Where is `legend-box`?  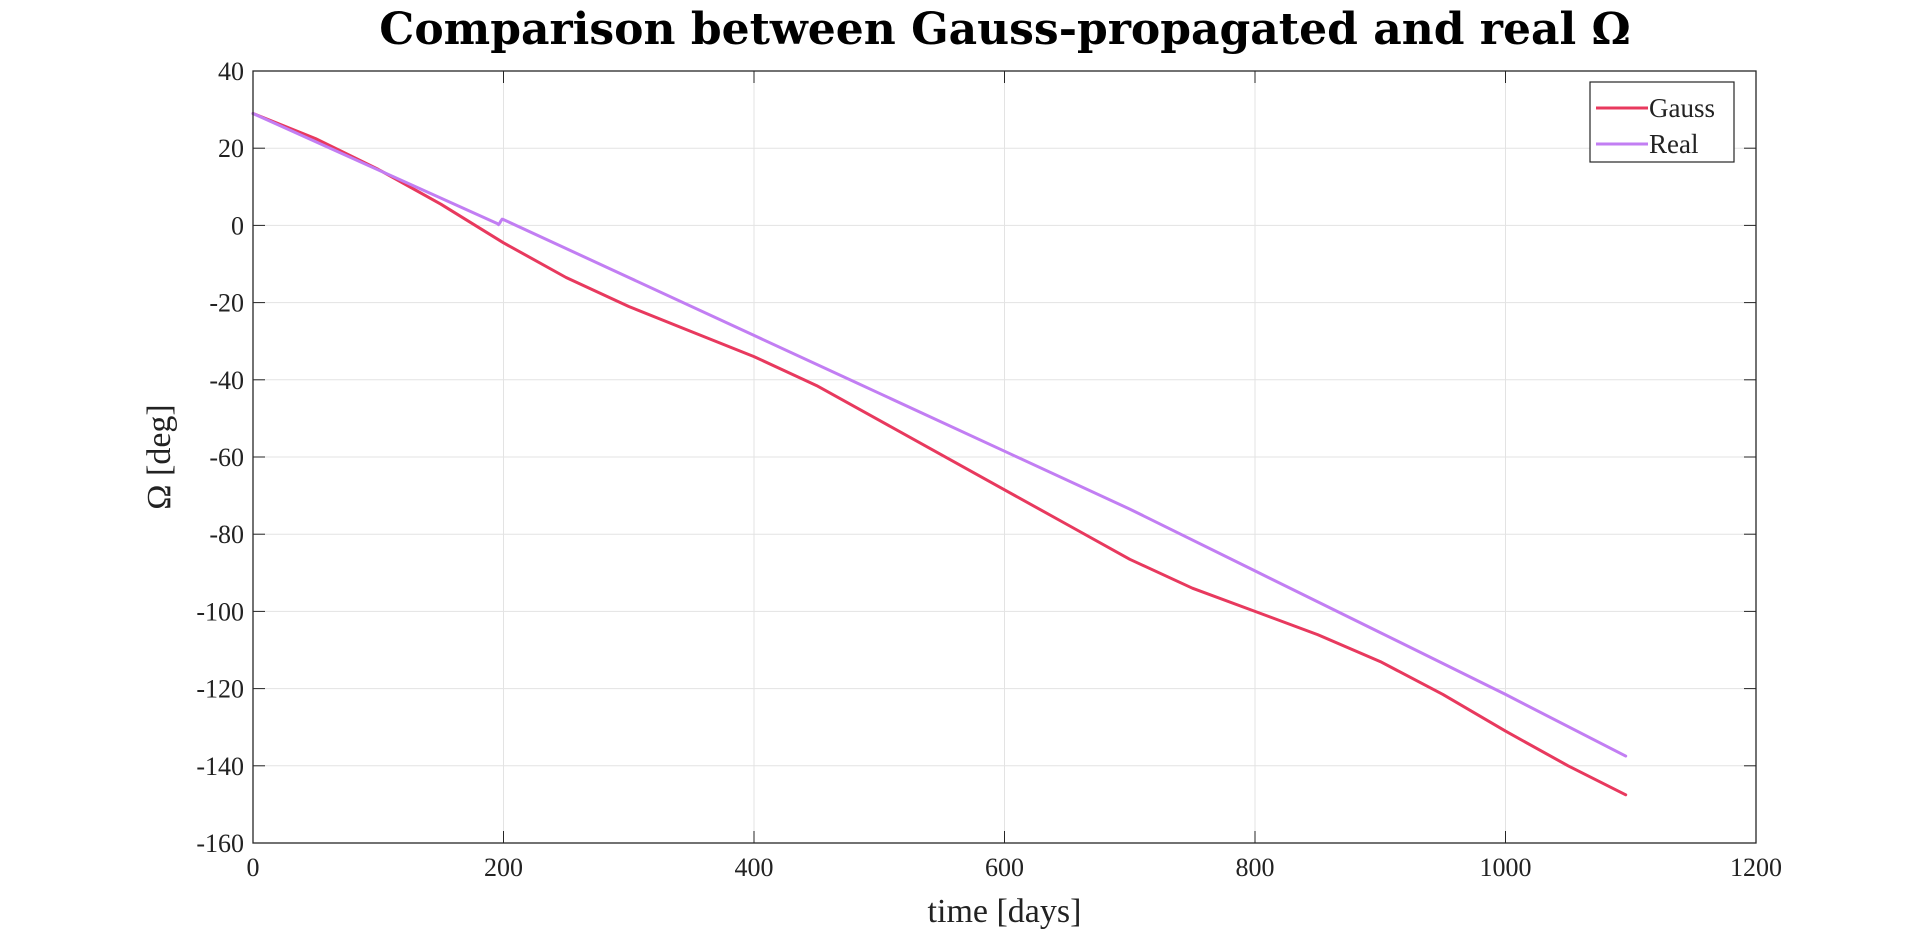
legend-box is located at coordinates (1662, 122).